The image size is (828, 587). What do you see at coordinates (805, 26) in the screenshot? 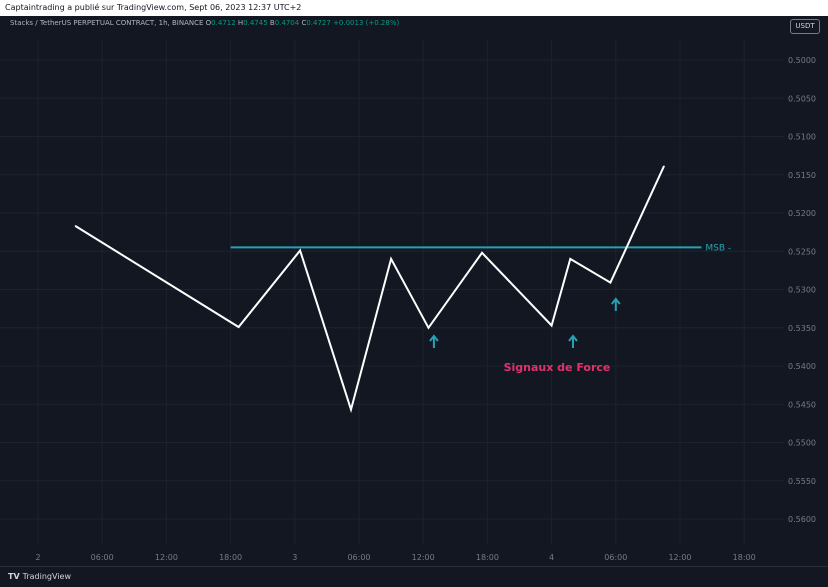
I see `currency-badge: USDT` at bounding box center [805, 26].